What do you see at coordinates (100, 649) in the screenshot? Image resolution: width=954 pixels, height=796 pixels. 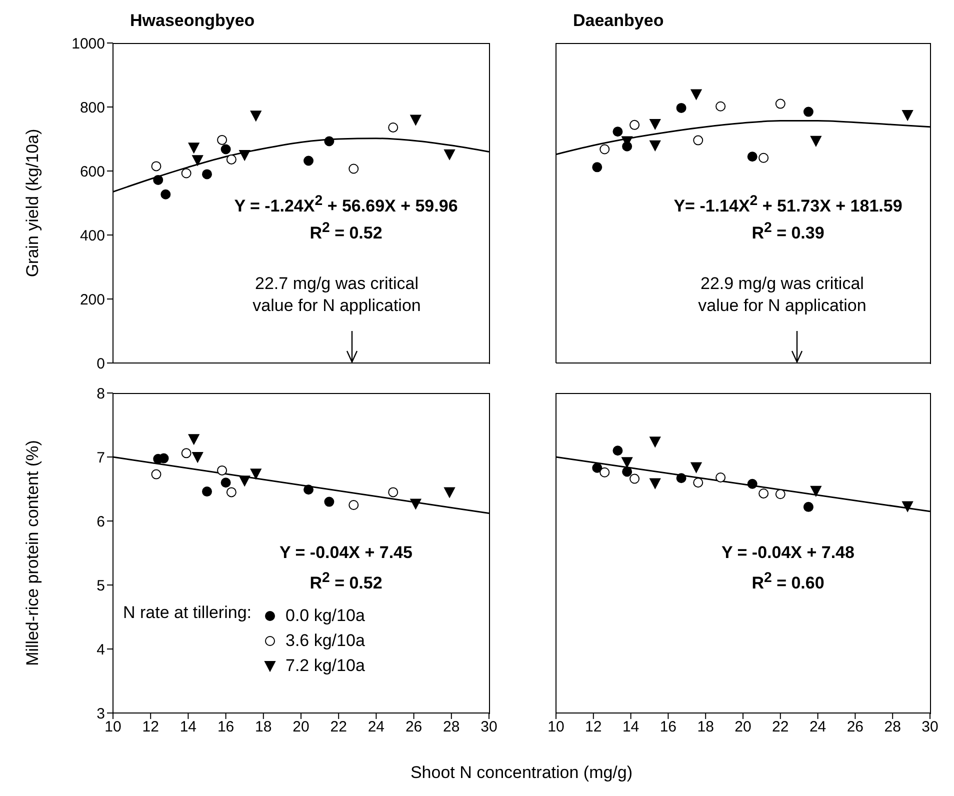 I see `y-tick-label: 4` at bounding box center [100, 649].